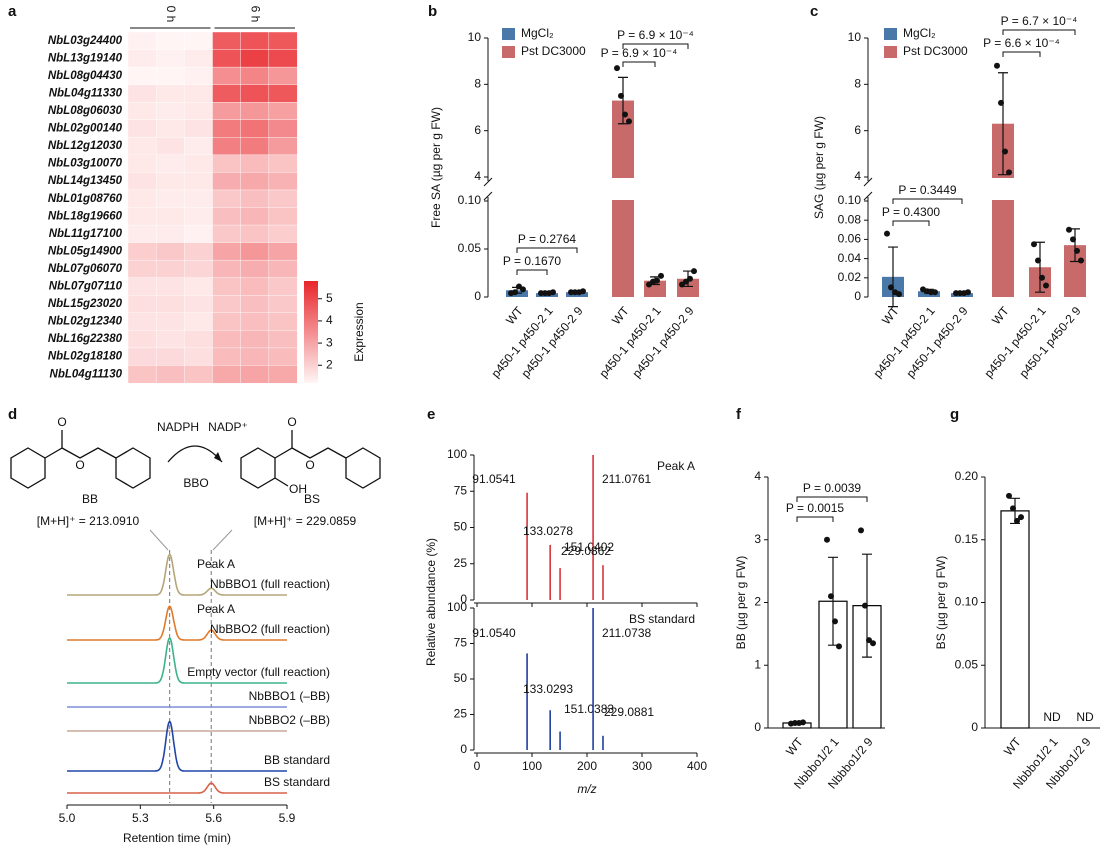  Describe the element at coordinates (532, 766) in the screenshot. I see `x-tick-label: 100` at that location.